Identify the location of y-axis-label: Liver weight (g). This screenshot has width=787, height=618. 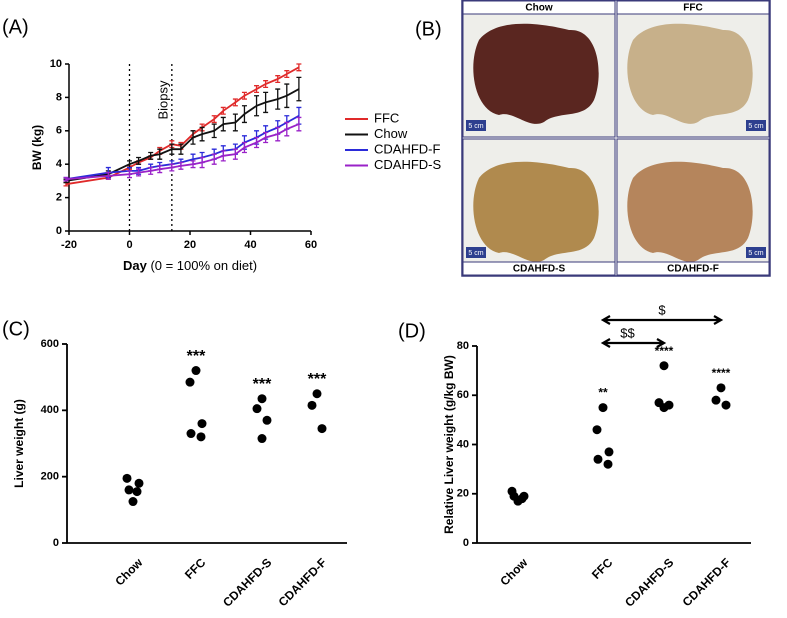
(19, 443).